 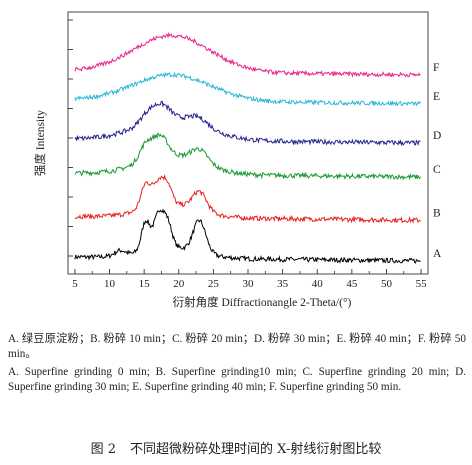 What do you see at coordinates (70, 138) in the screenshot?
I see `y-axis-ticks` at bounding box center [70, 138].